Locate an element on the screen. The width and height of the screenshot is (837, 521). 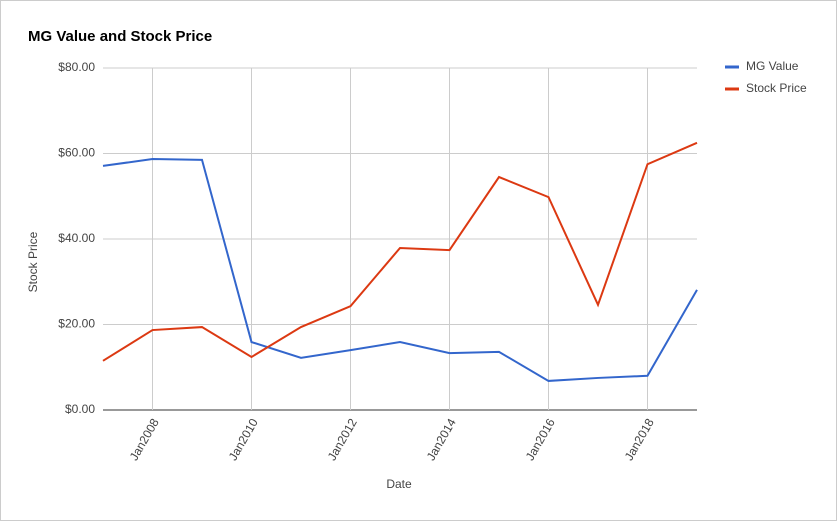
chart-title: MG Value and Stock Price is located at coordinates (120, 36).